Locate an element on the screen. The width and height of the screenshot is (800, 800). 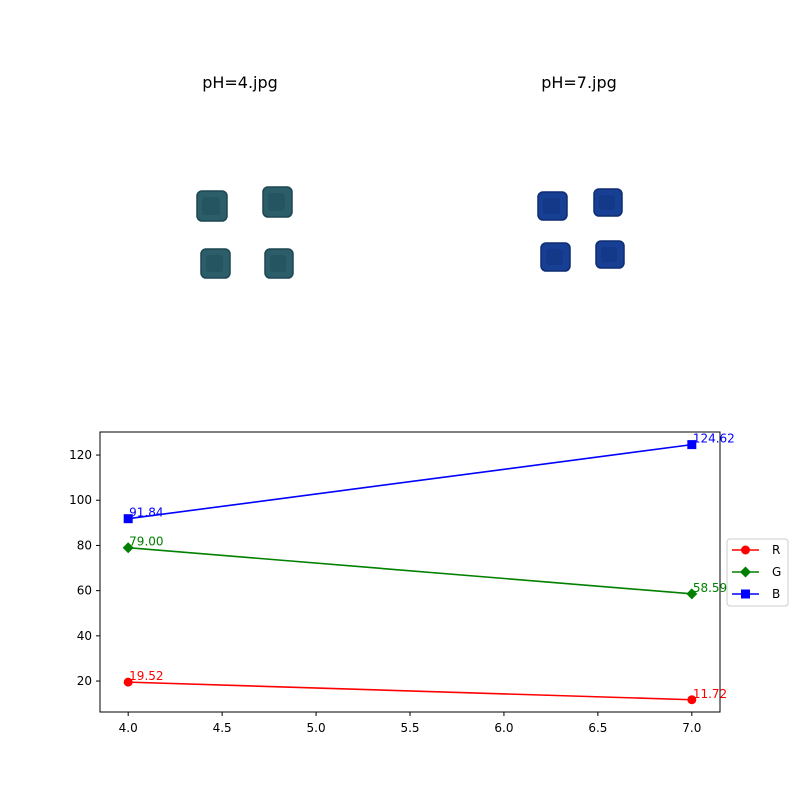
data-label: 11.72 is located at coordinates (710, 694).